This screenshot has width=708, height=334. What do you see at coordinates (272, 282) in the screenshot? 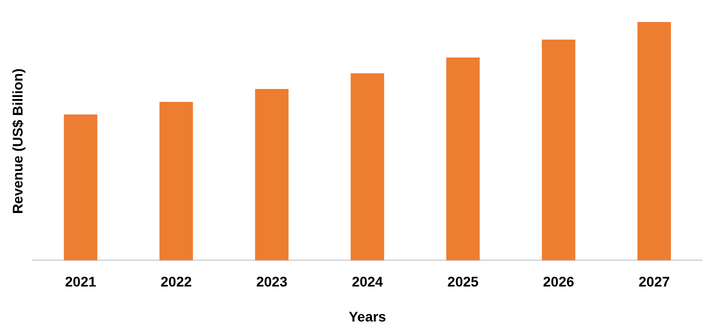
I see `x-tick-label: 2023` at bounding box center [272, 282].